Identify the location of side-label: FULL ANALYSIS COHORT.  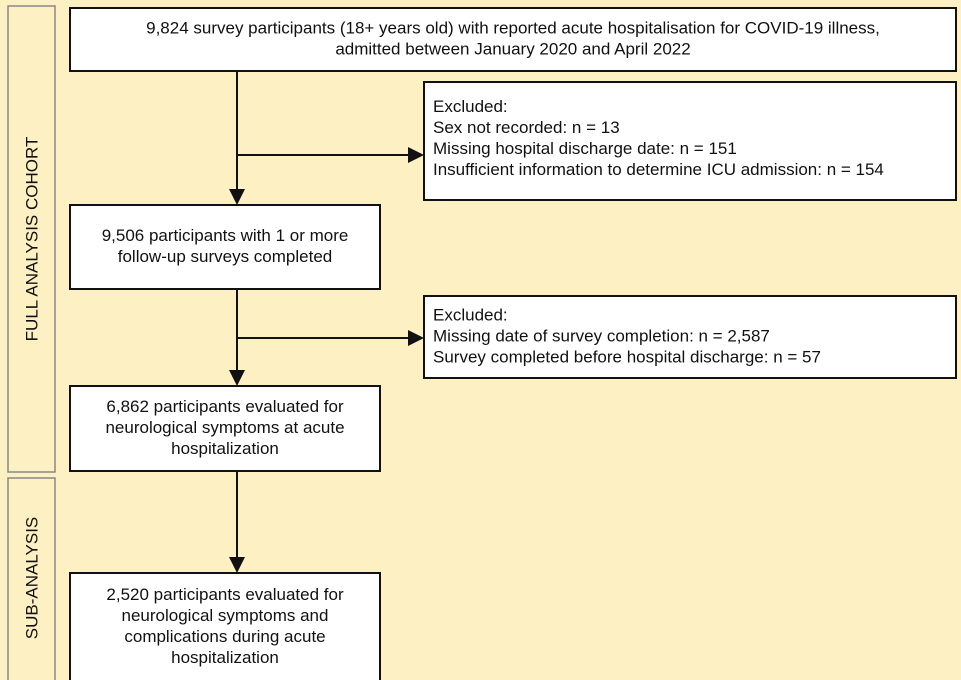
(31, 239).